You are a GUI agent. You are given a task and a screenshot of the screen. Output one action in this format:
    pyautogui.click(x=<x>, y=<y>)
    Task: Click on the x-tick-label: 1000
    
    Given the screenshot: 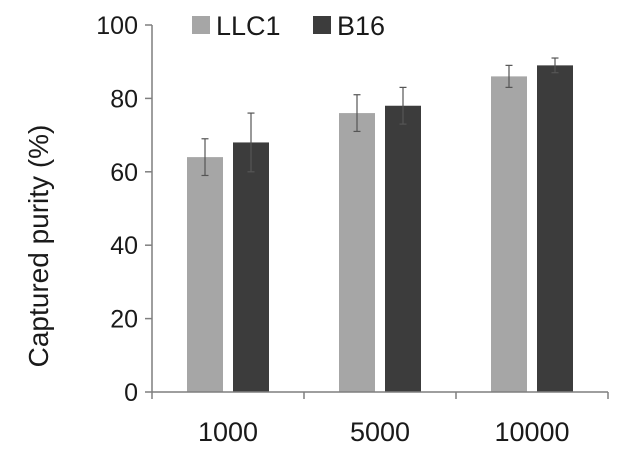 What is the action you would take?
    pyautogui.click(x=228, y=432)
    